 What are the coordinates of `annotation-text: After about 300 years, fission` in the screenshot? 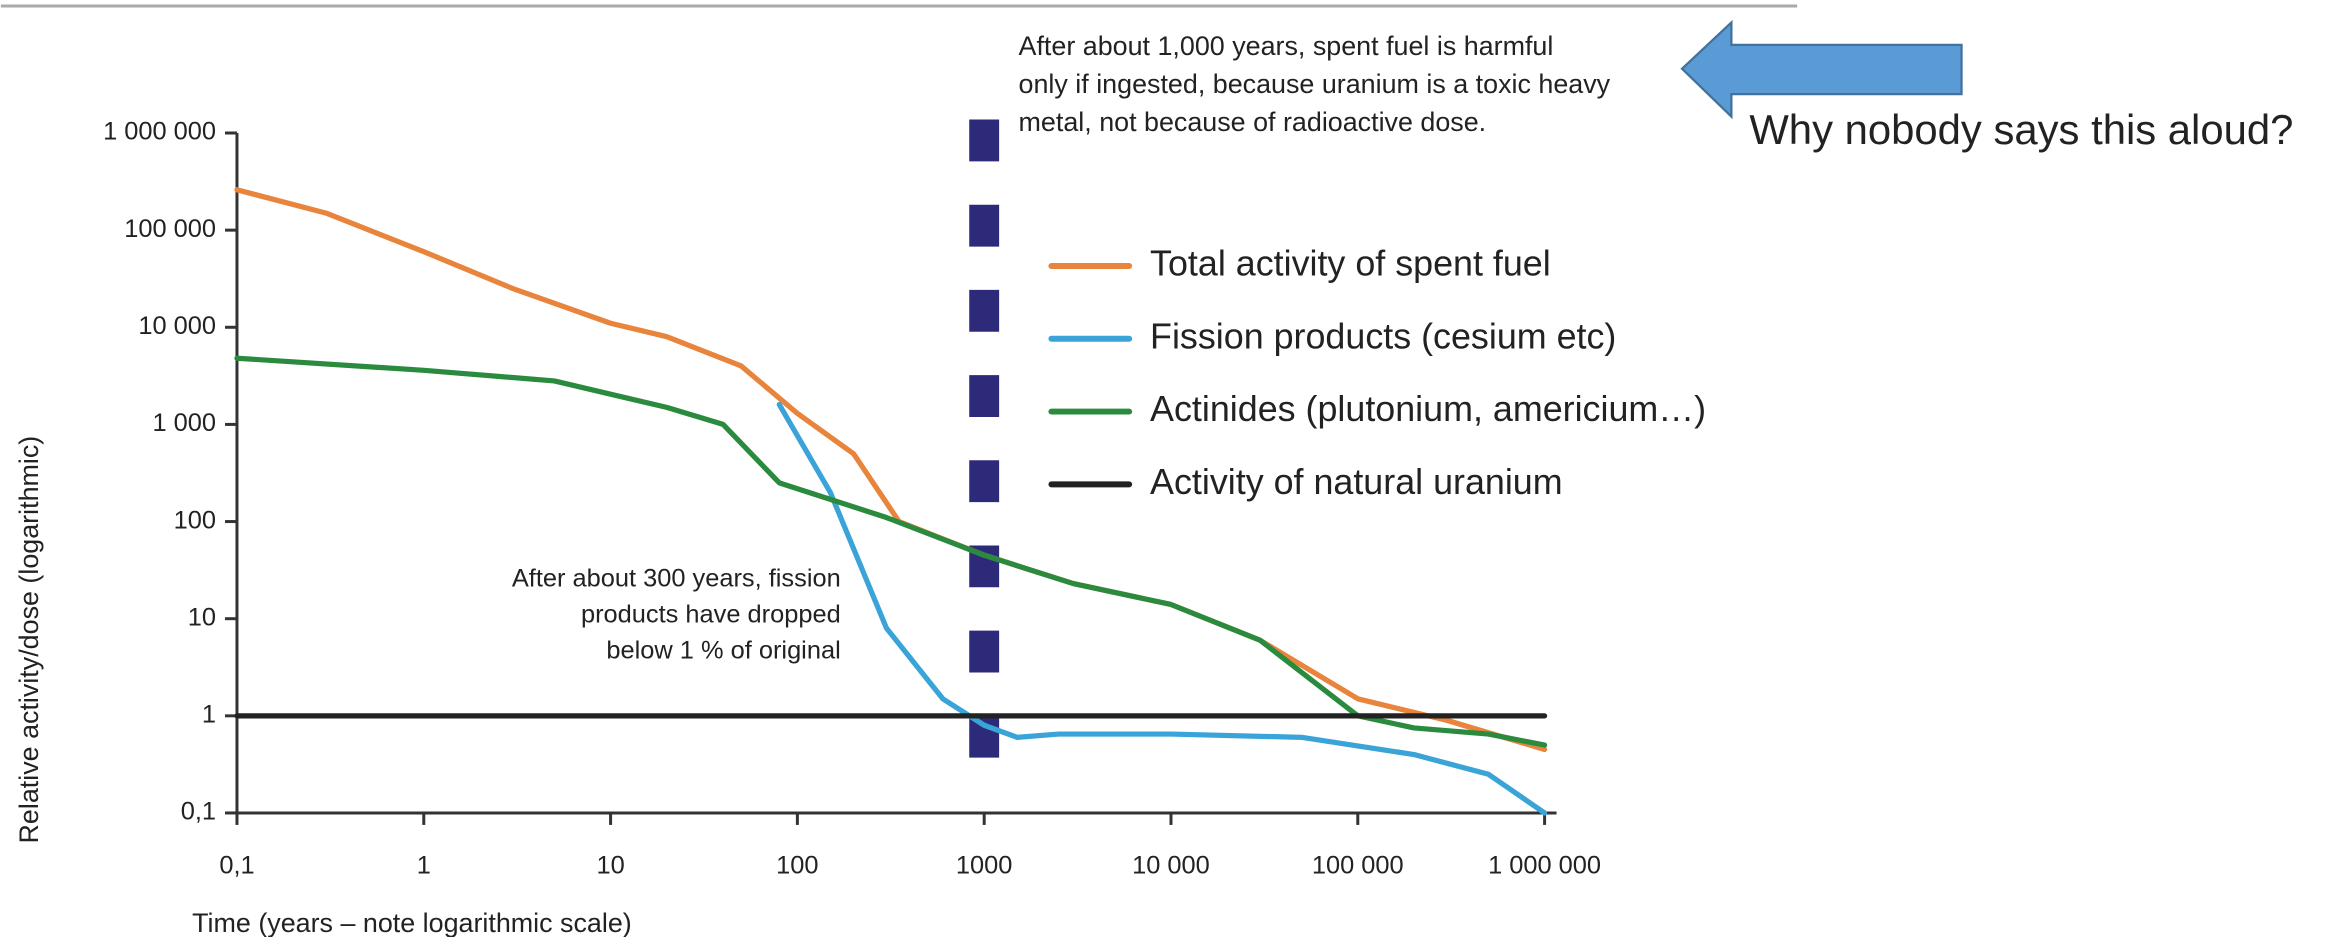 It's located at (676, 579).